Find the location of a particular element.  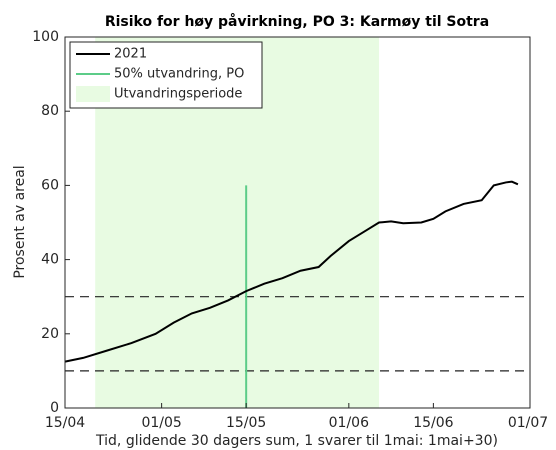

x-tick-label: 15/06 is located at coordinates (433, 423).